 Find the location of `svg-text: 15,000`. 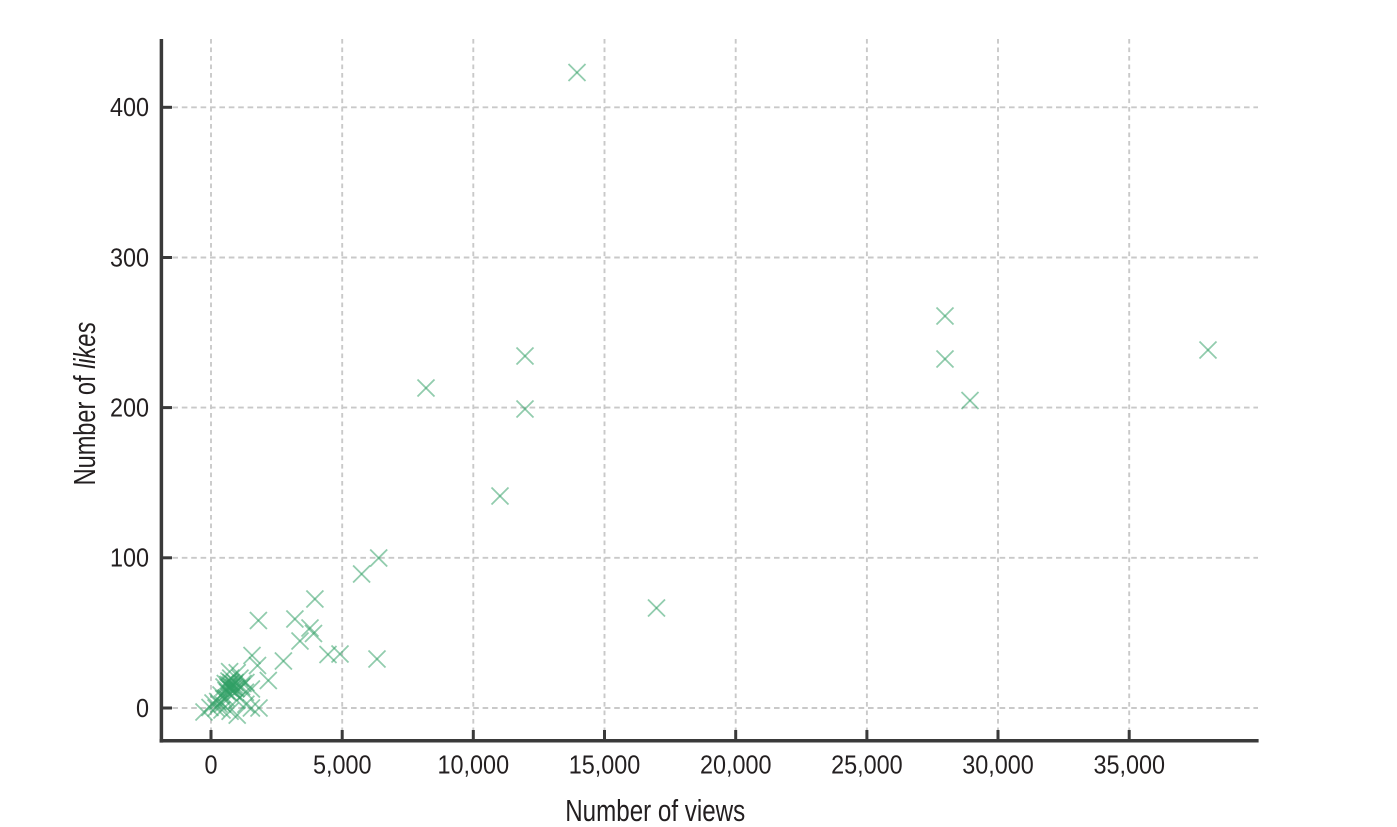

svg-text: 15,000 is located at coordinates (605, 765).